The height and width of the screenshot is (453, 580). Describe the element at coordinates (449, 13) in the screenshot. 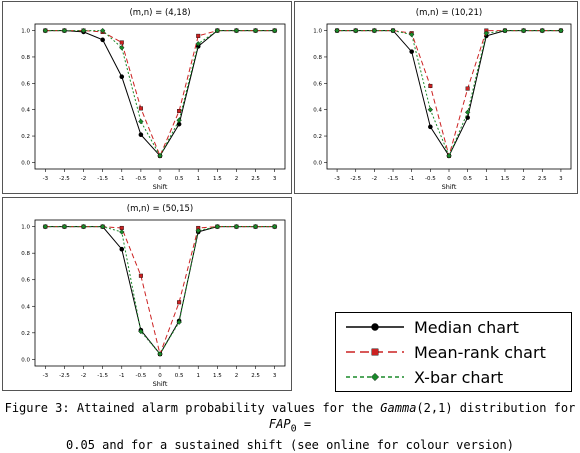

I see `chart-title: (m,n) = (10,21)` at that location.